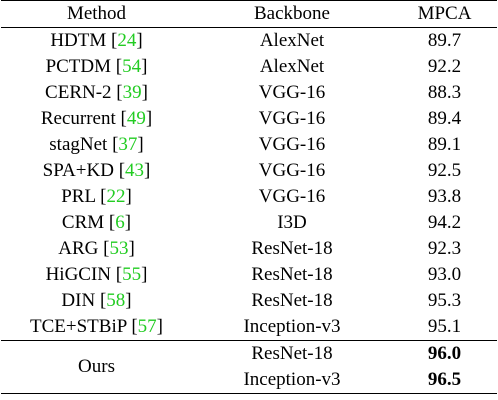  I want to click on citation-link: 43, so click(135, 170).